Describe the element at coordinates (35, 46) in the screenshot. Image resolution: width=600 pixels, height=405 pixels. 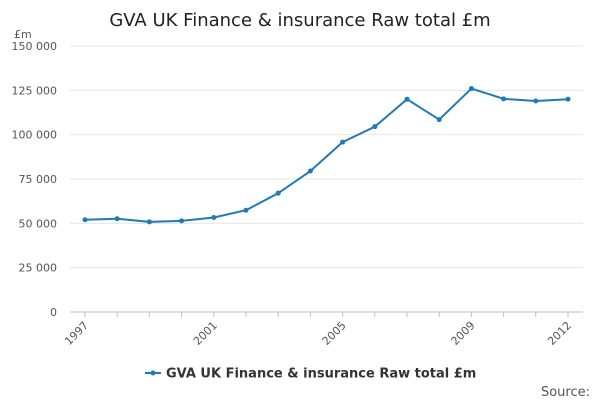
I see `y-tick-label: 150 000` at that location.